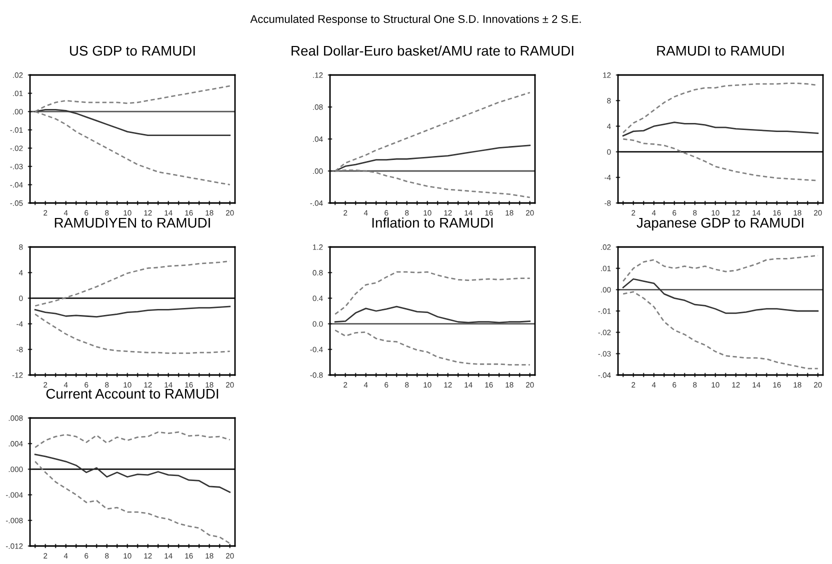 The height and width of the screenshot is (564, 832). What do you see at coordinates (132, 51) in the screenshot?
I see `chart-title: US GDP to RAMUDI` at bounding box center [132, 51].